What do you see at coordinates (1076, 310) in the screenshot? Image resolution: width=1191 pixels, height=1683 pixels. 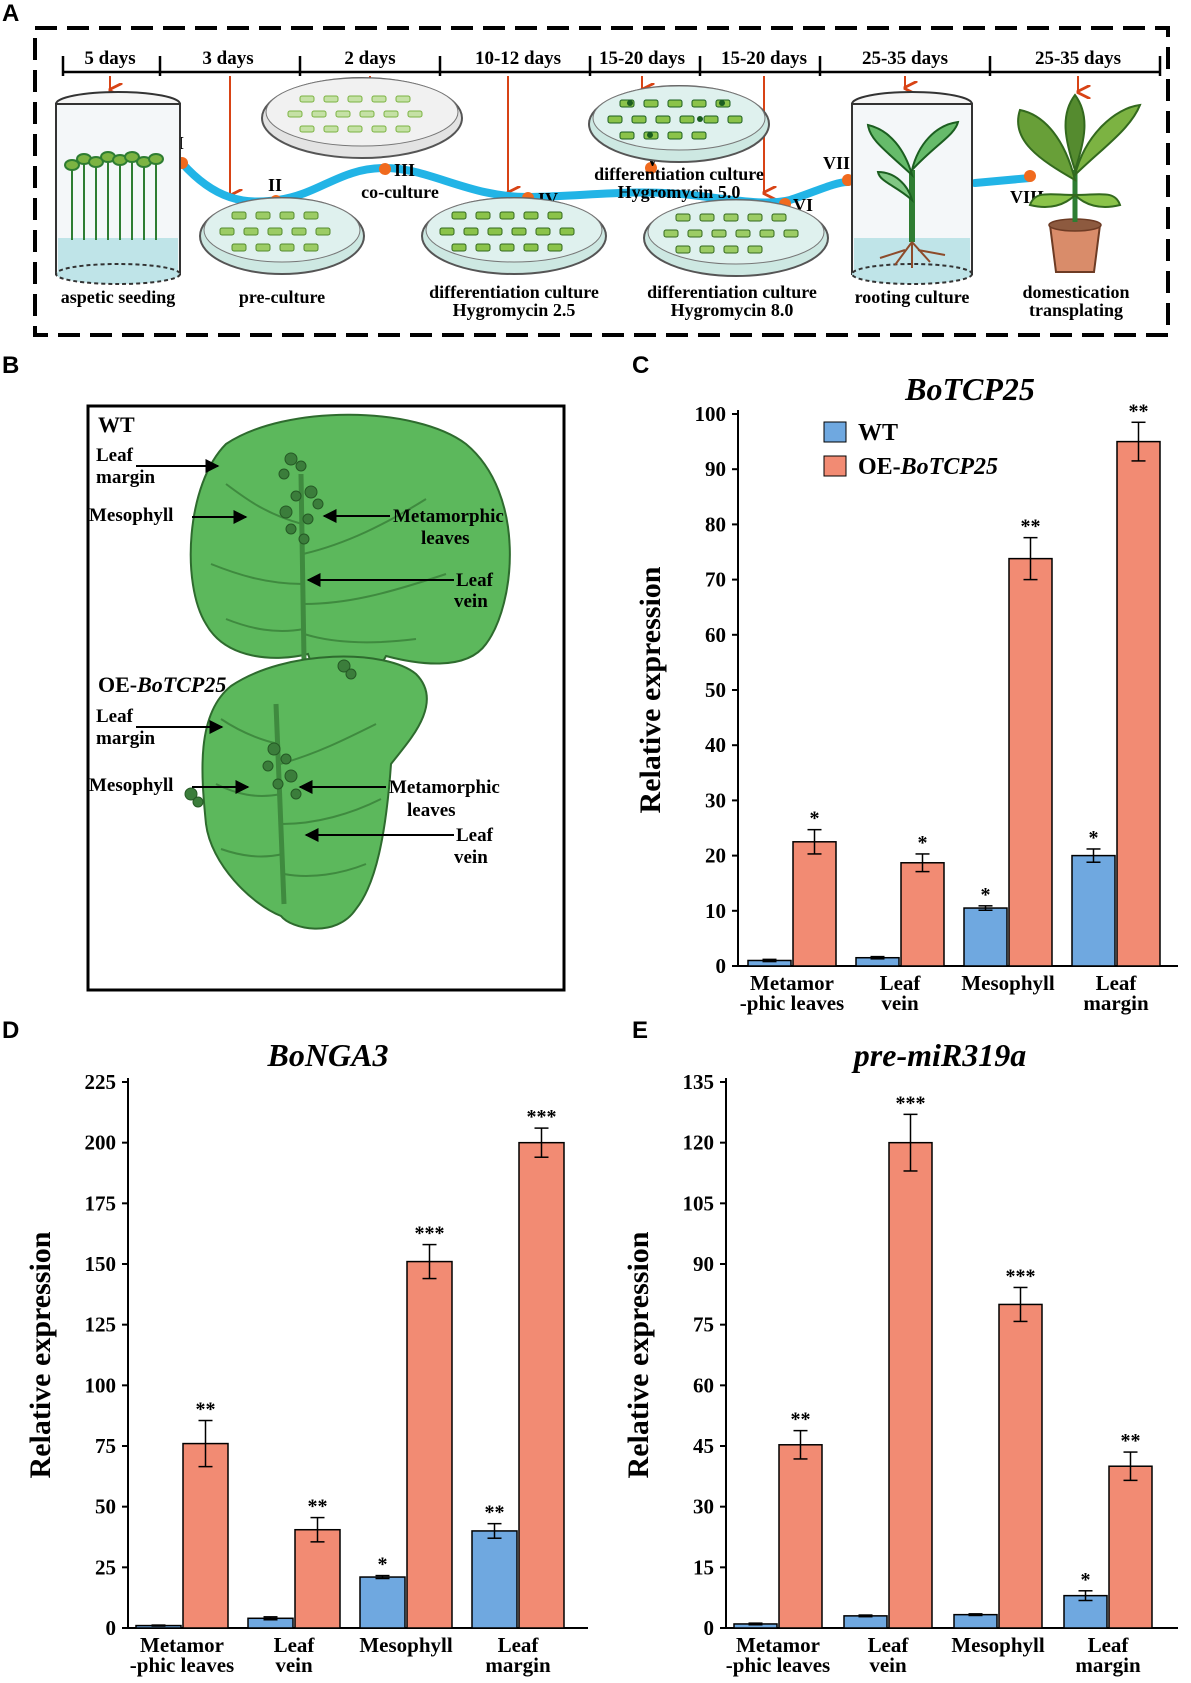 I see `stage-label: transplating` at bounding box center [1076, 310].